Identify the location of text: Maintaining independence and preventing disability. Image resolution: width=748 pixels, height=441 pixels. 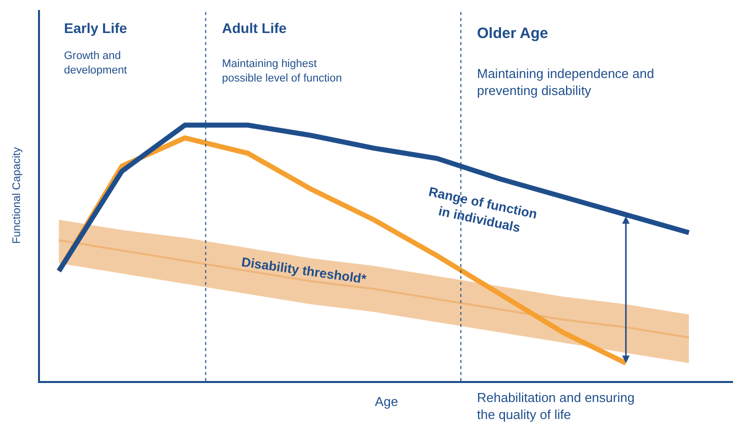
(565, 82).